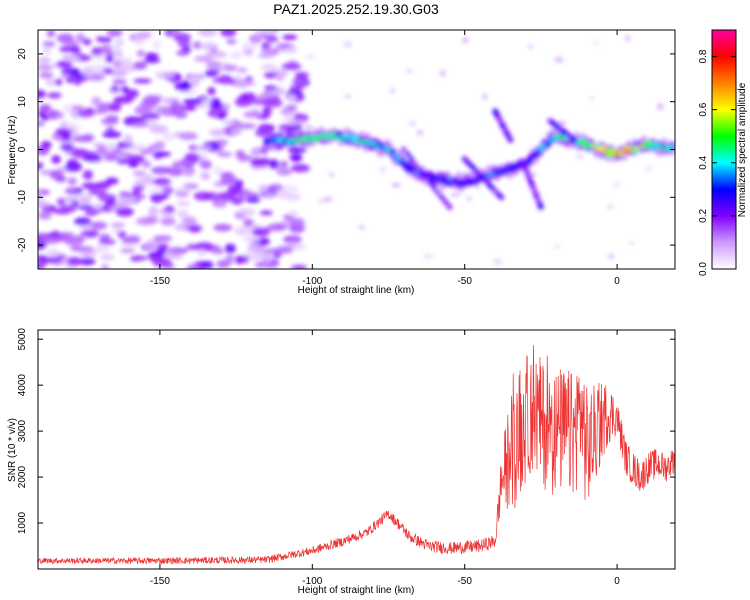  Describe the element at coordinates (160, 581) in the screenshot. I see `x-tick-label: -150` at that location.